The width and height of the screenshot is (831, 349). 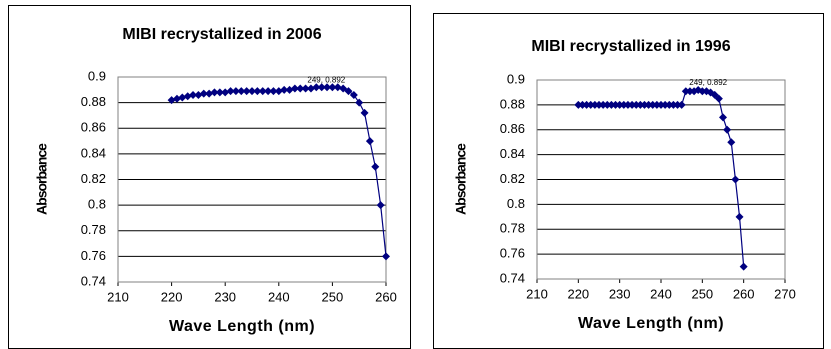 What do you see at coordinates (537, 293) in the screenshot?
I see `x-tick-label: 210` at bounding box center [537, 293].